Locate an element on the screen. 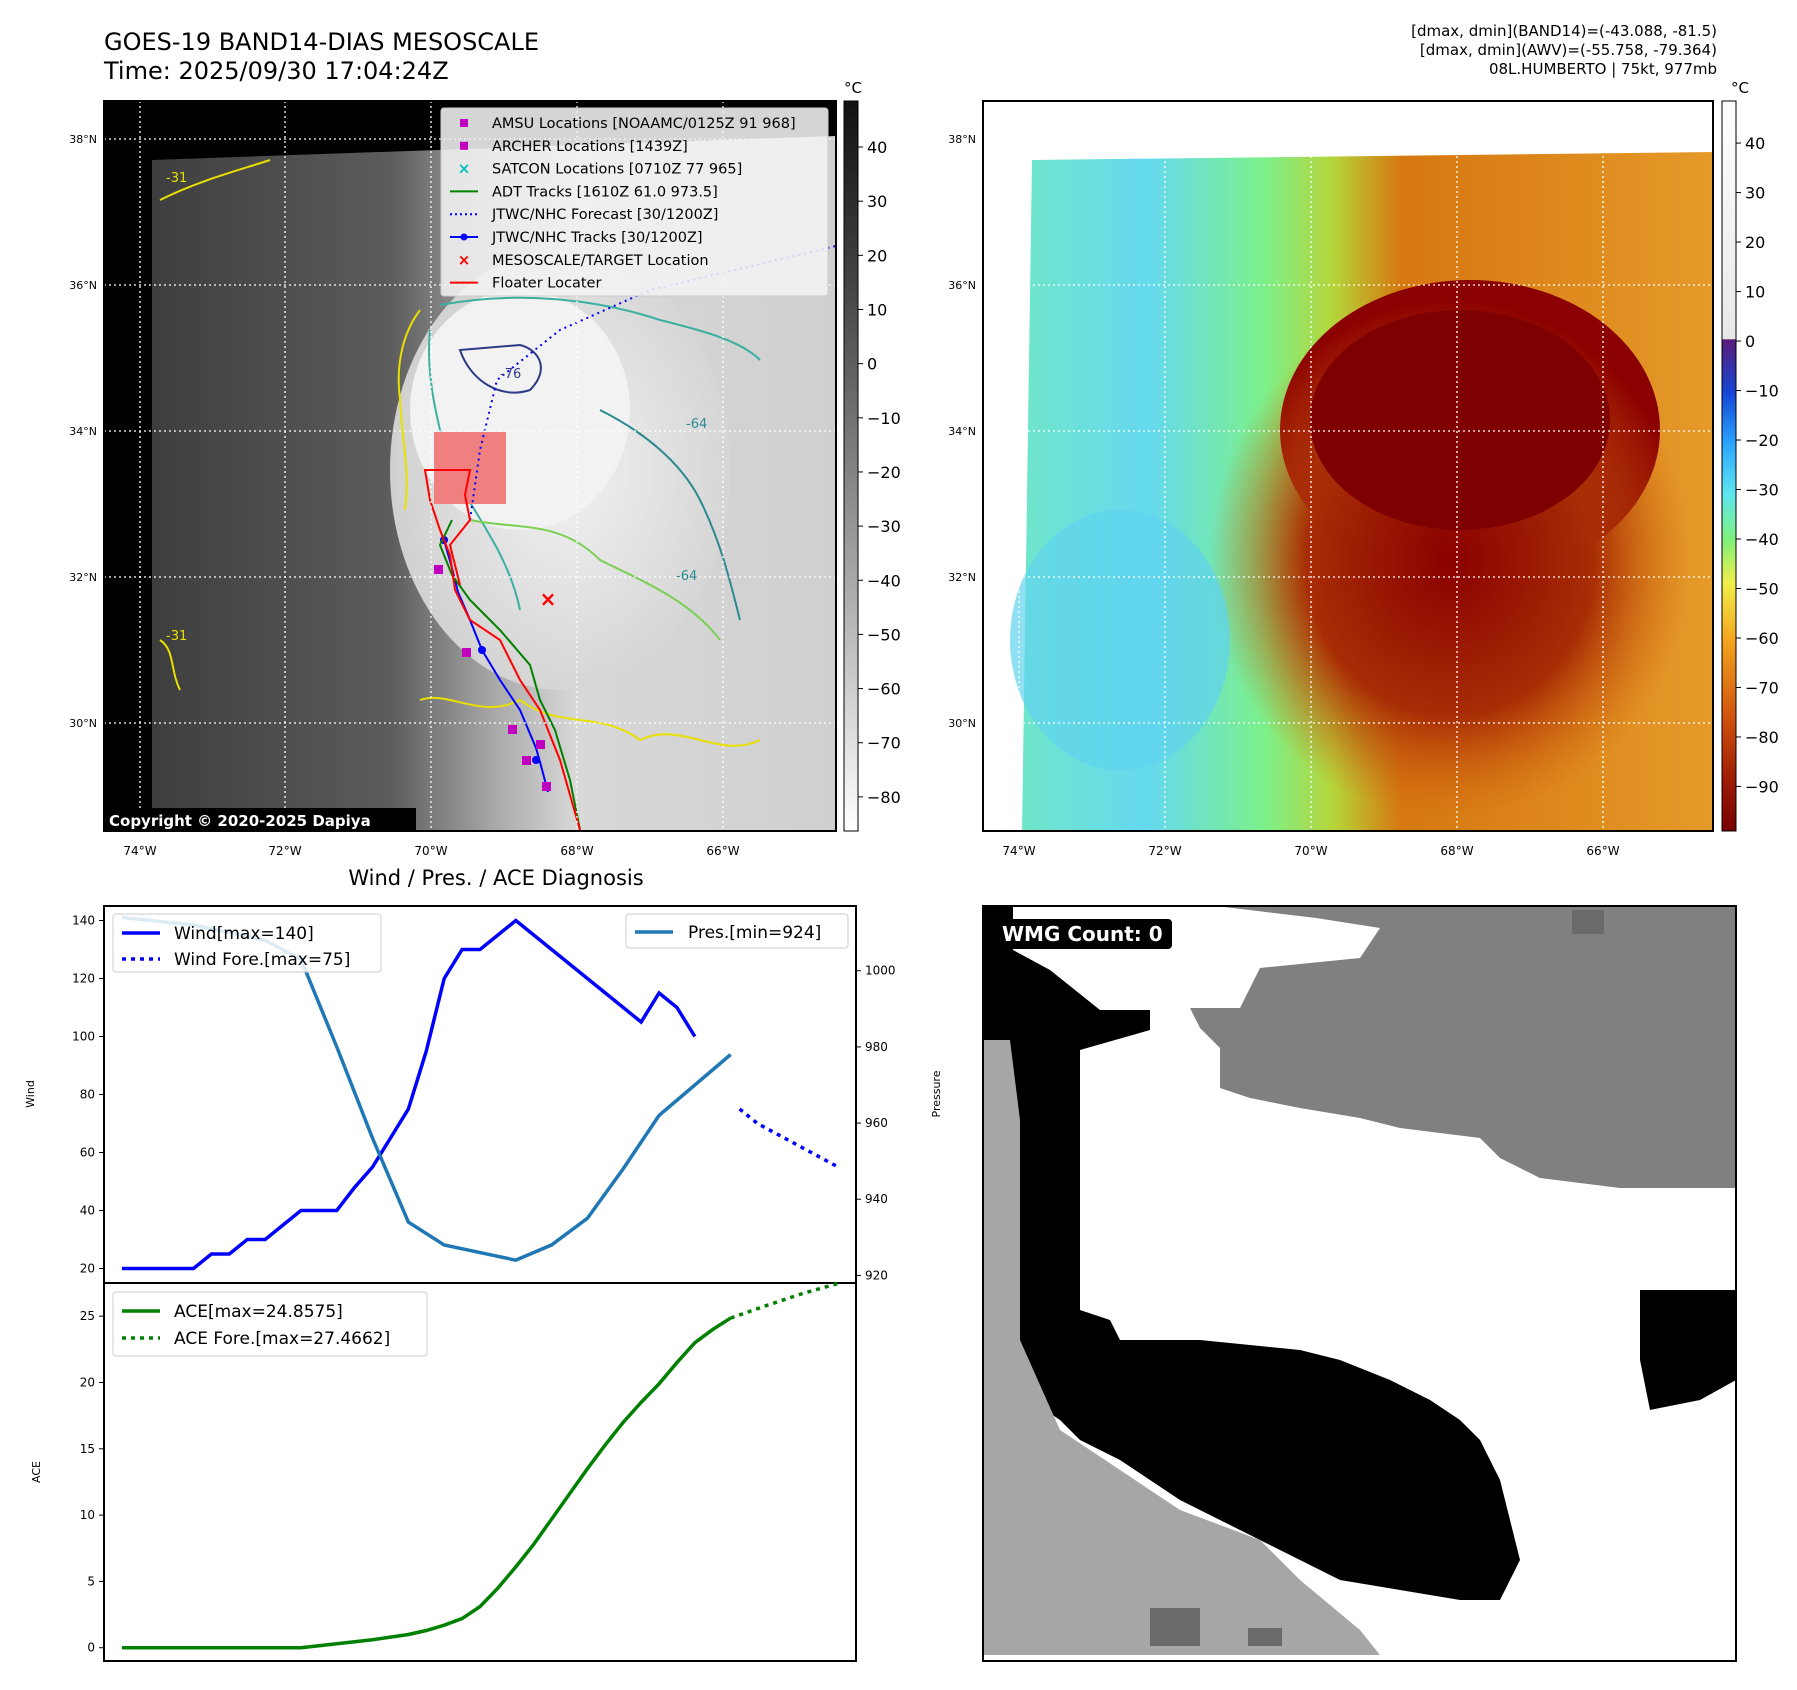  pressure-tick-label: 920 is located at coordinates (876, 1275).